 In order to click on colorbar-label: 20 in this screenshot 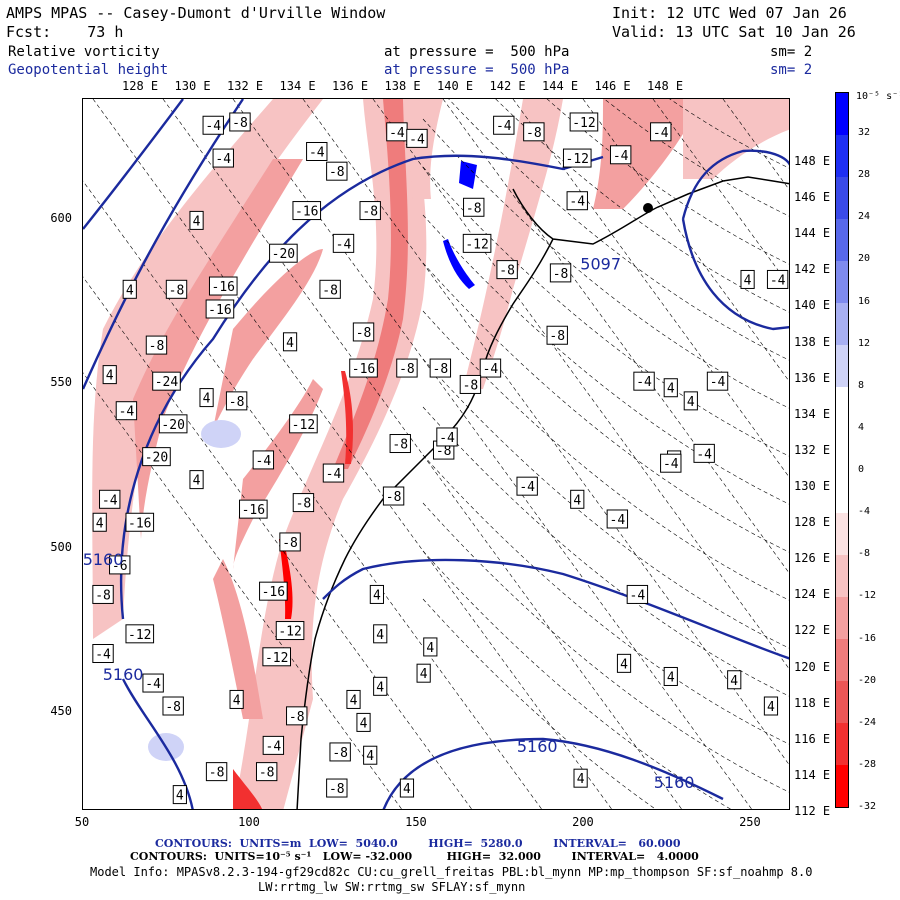, I will do `click(864, 259)`.